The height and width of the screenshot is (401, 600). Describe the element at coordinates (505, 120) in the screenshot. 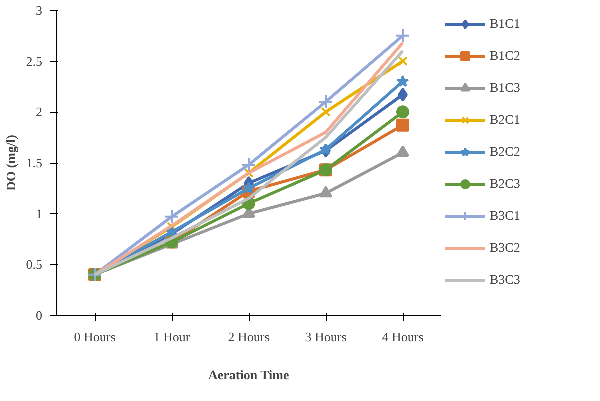

I see `legend-label: B2C1` at that location.